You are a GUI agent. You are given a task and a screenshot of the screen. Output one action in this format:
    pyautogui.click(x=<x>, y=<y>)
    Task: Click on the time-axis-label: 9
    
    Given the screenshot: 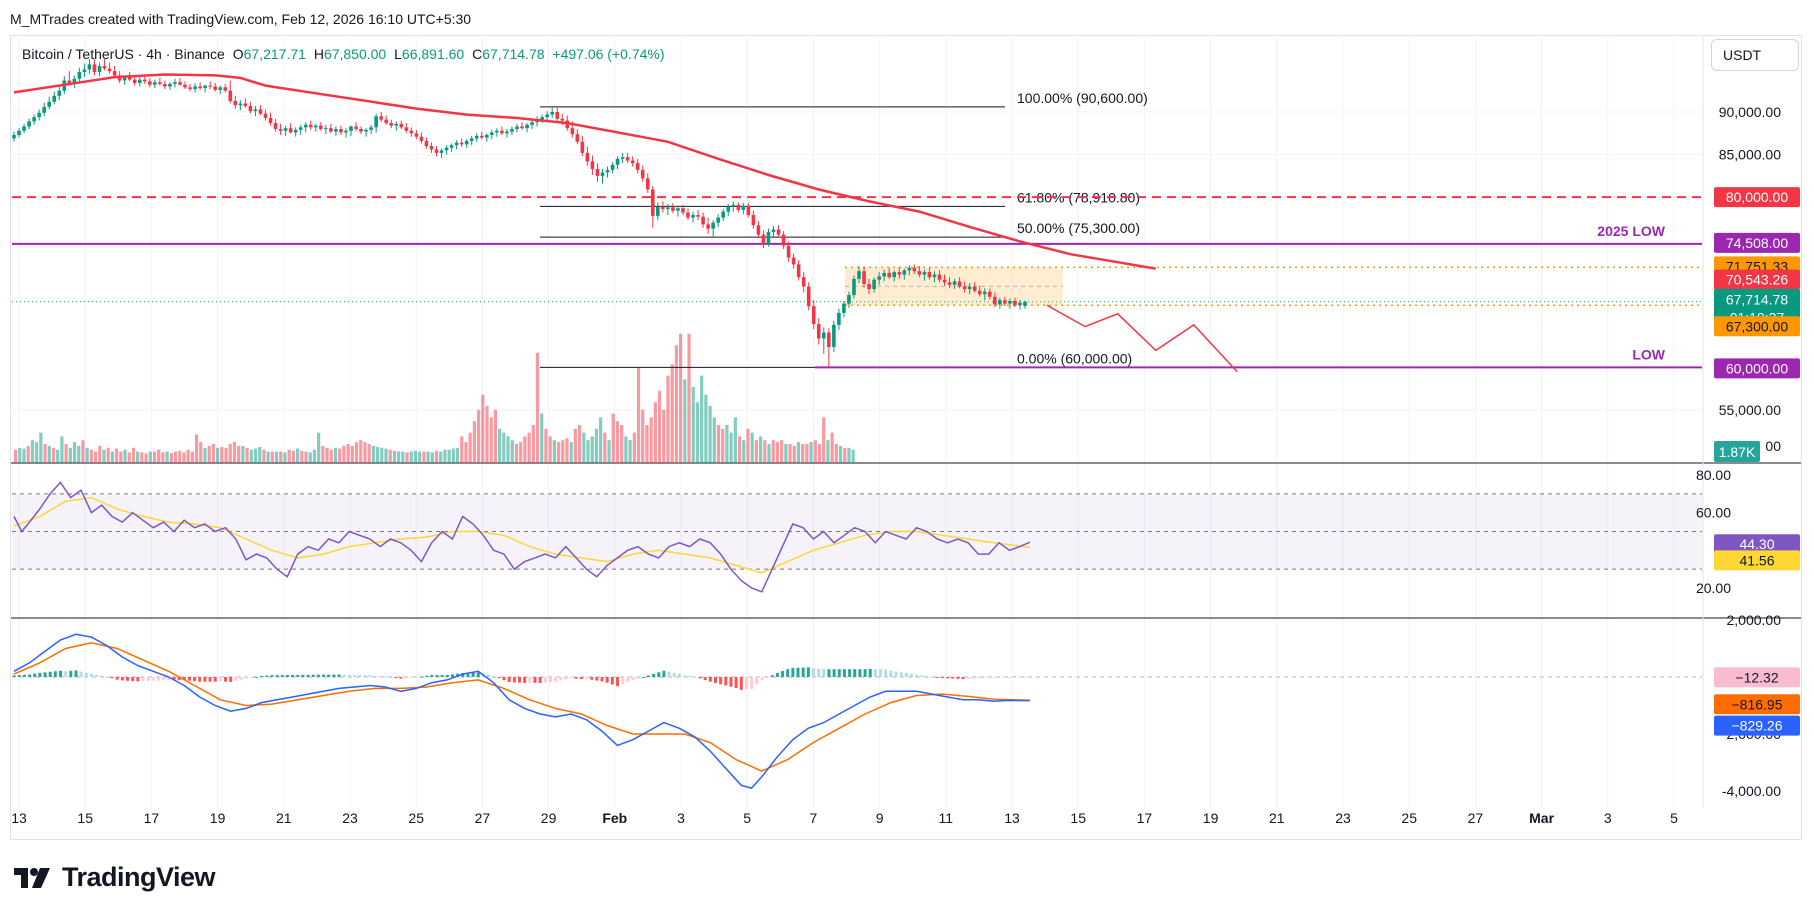 What is the action you would take?
    pyautogui.click(x=880, y=818)
    